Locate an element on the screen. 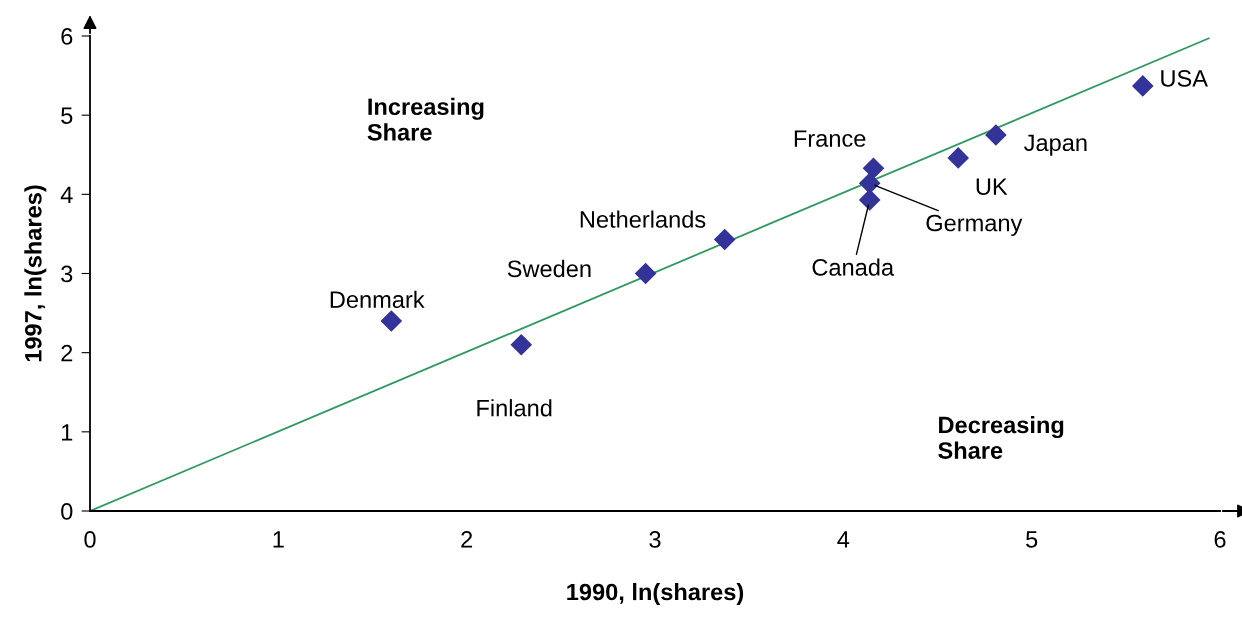 The width and height of the screenshot is (1242, 627). x-tick-label: 5 is located at coordinates (1032, 539).